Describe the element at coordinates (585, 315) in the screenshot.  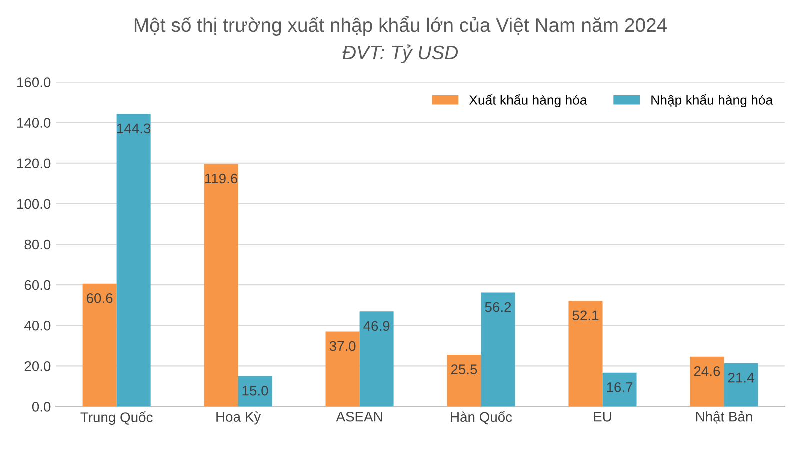
I see `data-label: 52.1` at that location.